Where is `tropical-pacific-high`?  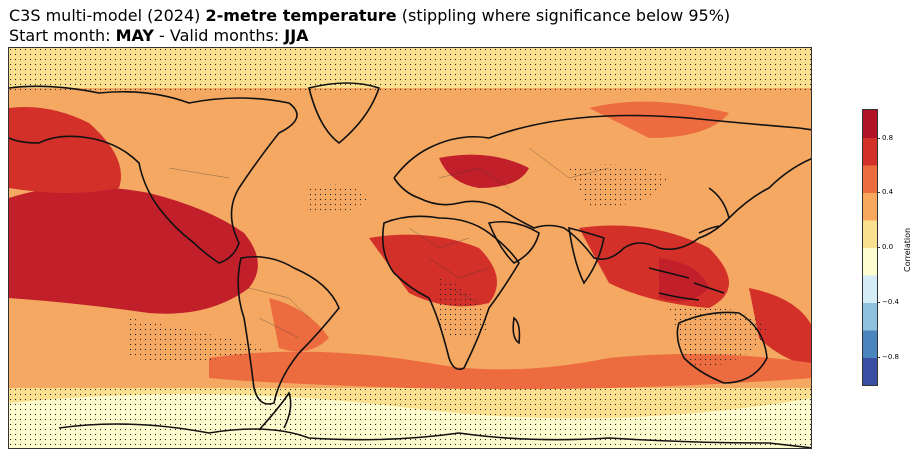
tropical-pacific-high is located at coordinates (133, 250).